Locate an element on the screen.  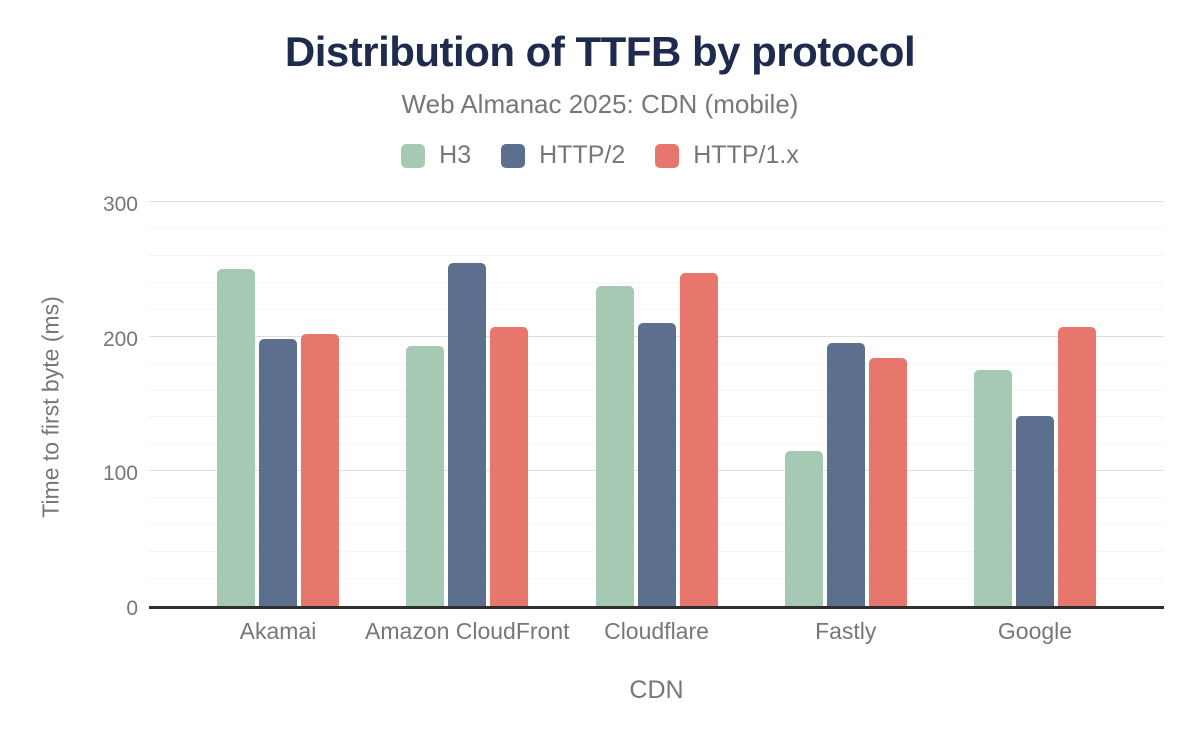
y-tick-label: 100 is located at coordinates (120, 474).